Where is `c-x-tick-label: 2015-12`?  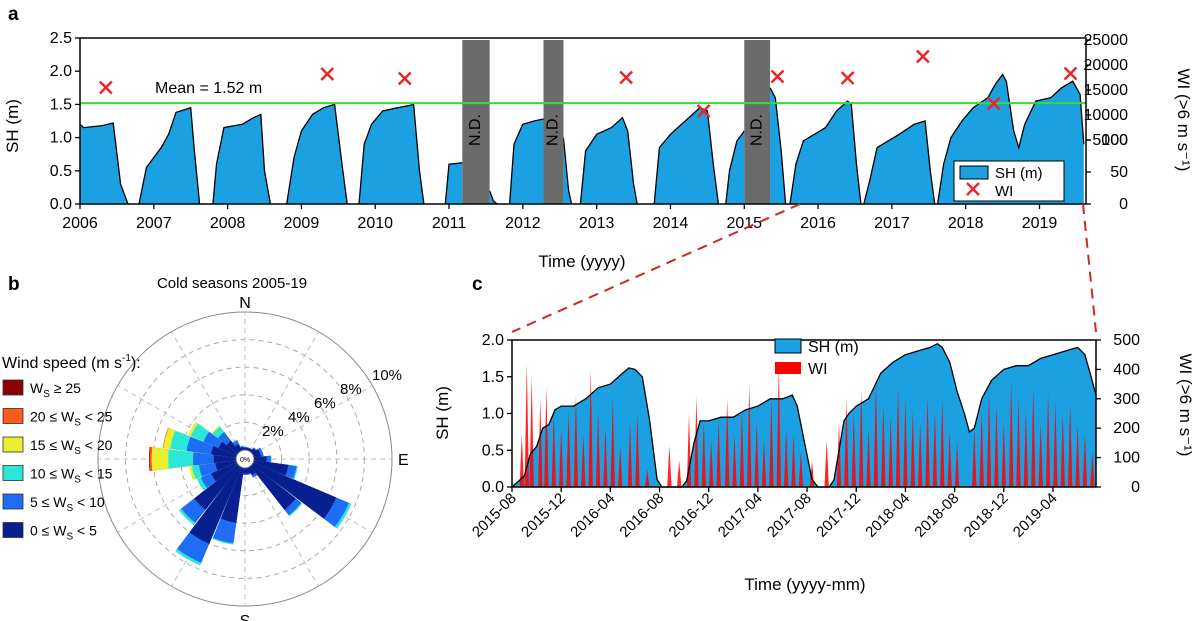 c-x-tick-label: 2015-12 is located at coordinates (543, 515).